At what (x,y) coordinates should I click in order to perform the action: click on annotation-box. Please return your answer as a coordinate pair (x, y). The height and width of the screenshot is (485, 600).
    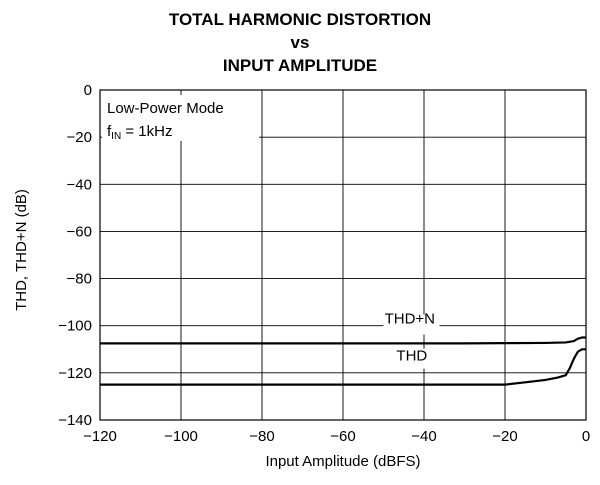
    Looking at the image, I should click on (180, 118).